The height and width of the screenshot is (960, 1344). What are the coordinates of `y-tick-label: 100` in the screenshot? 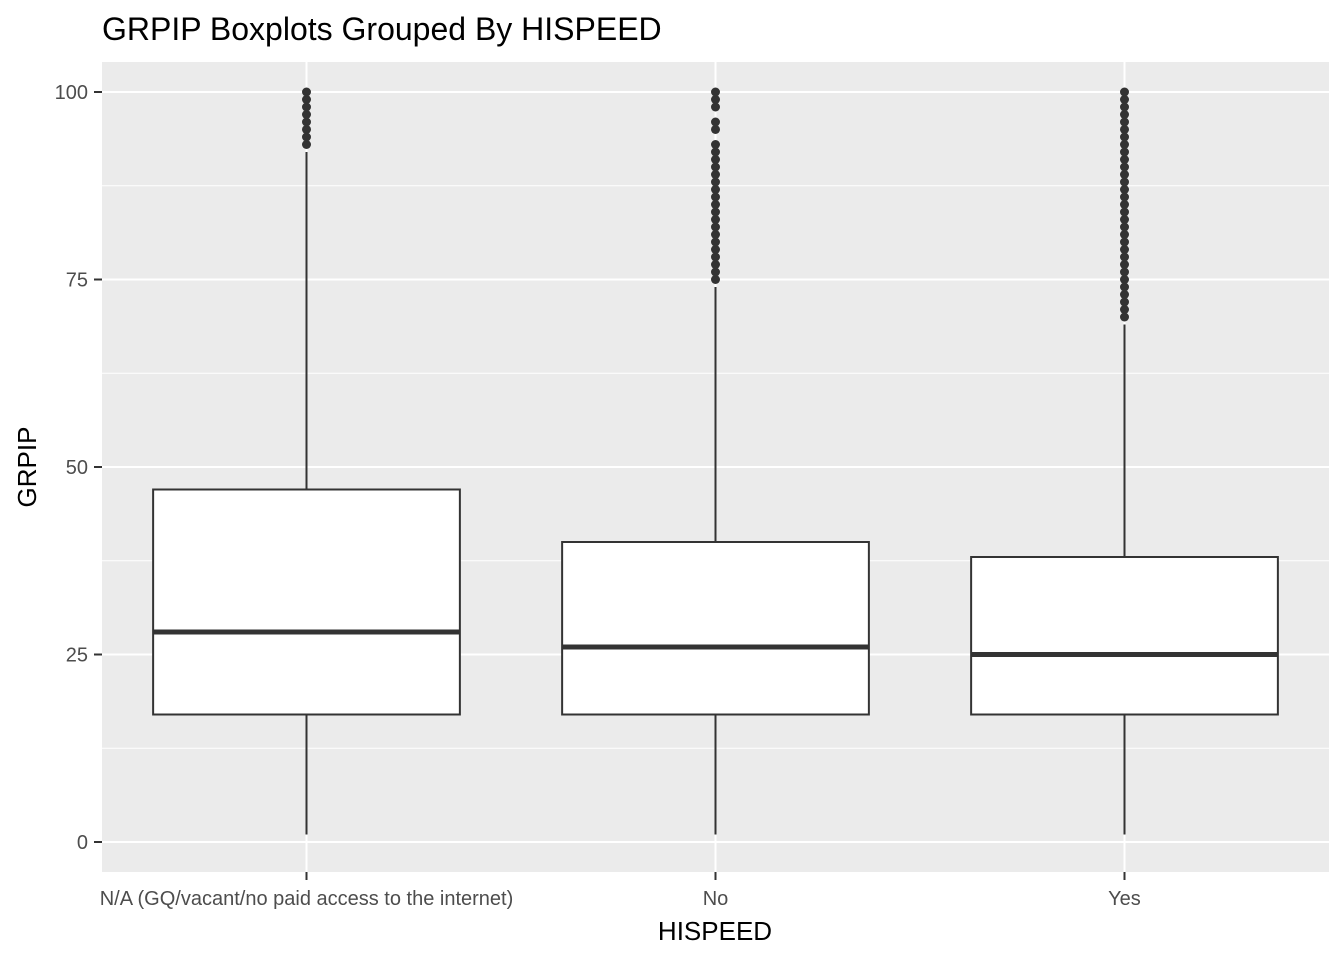 It's located at (71, 93).